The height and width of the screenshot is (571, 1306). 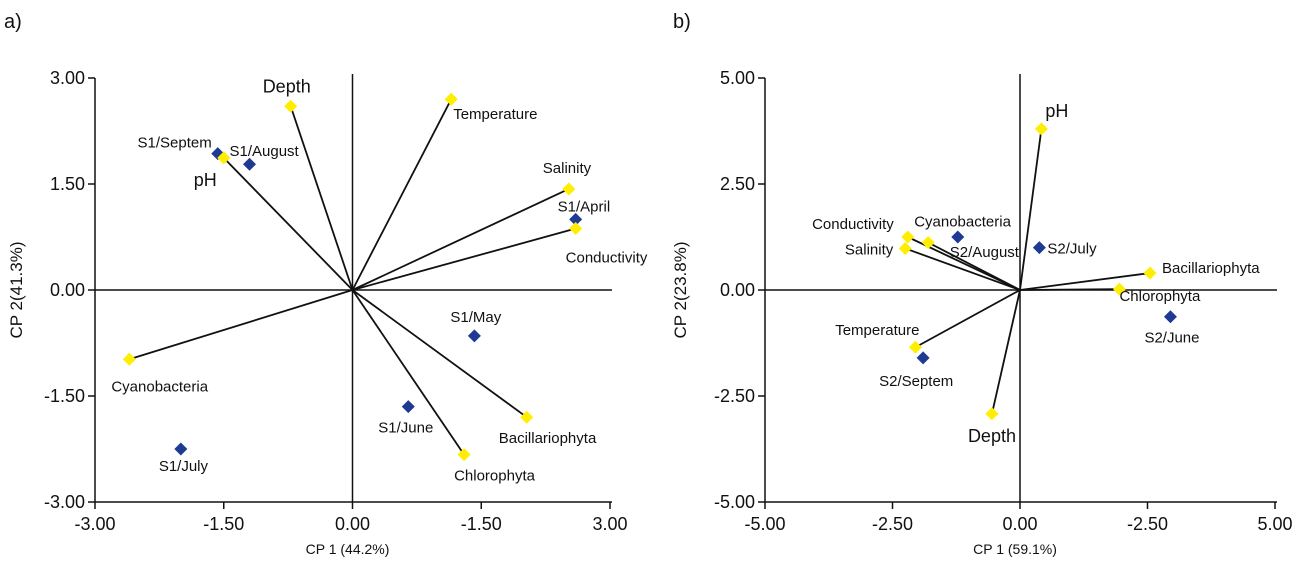 I want to click on x-tick-label: -3.00, so click(x=94, y=524).